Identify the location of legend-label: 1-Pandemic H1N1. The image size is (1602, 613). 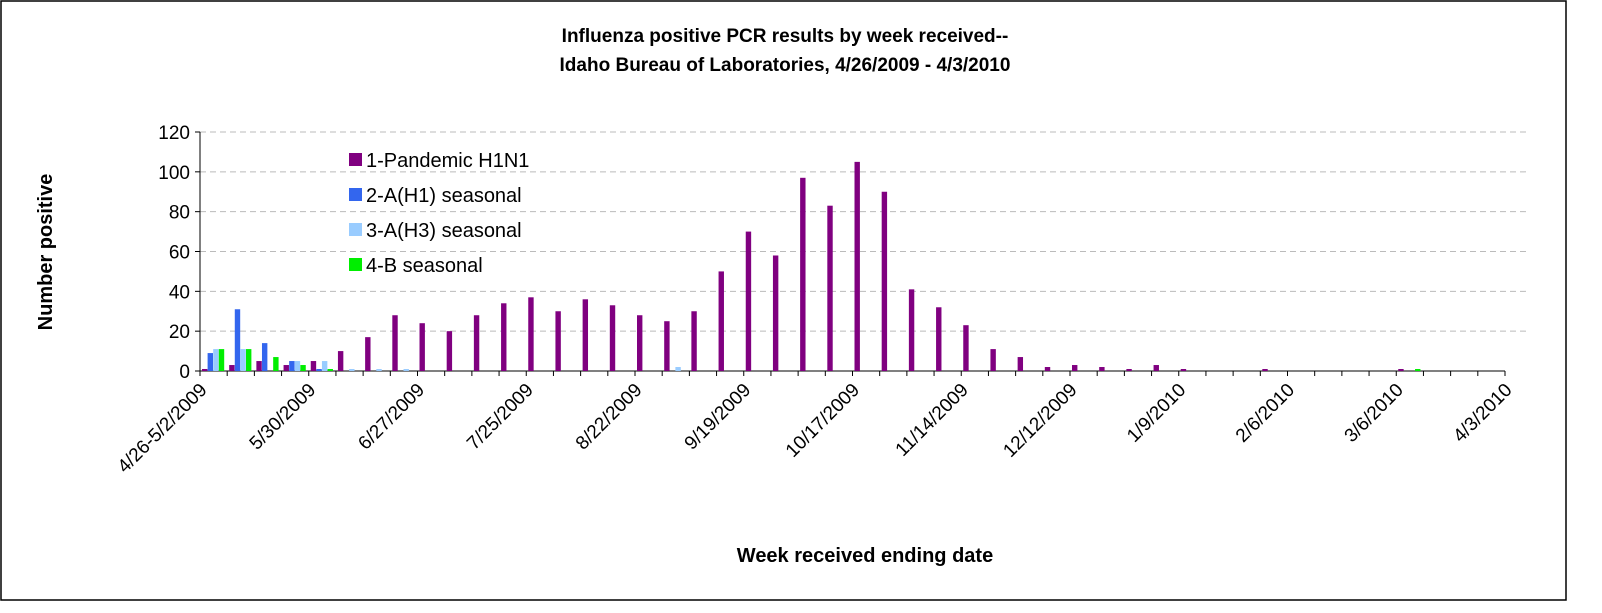
(447, 161).